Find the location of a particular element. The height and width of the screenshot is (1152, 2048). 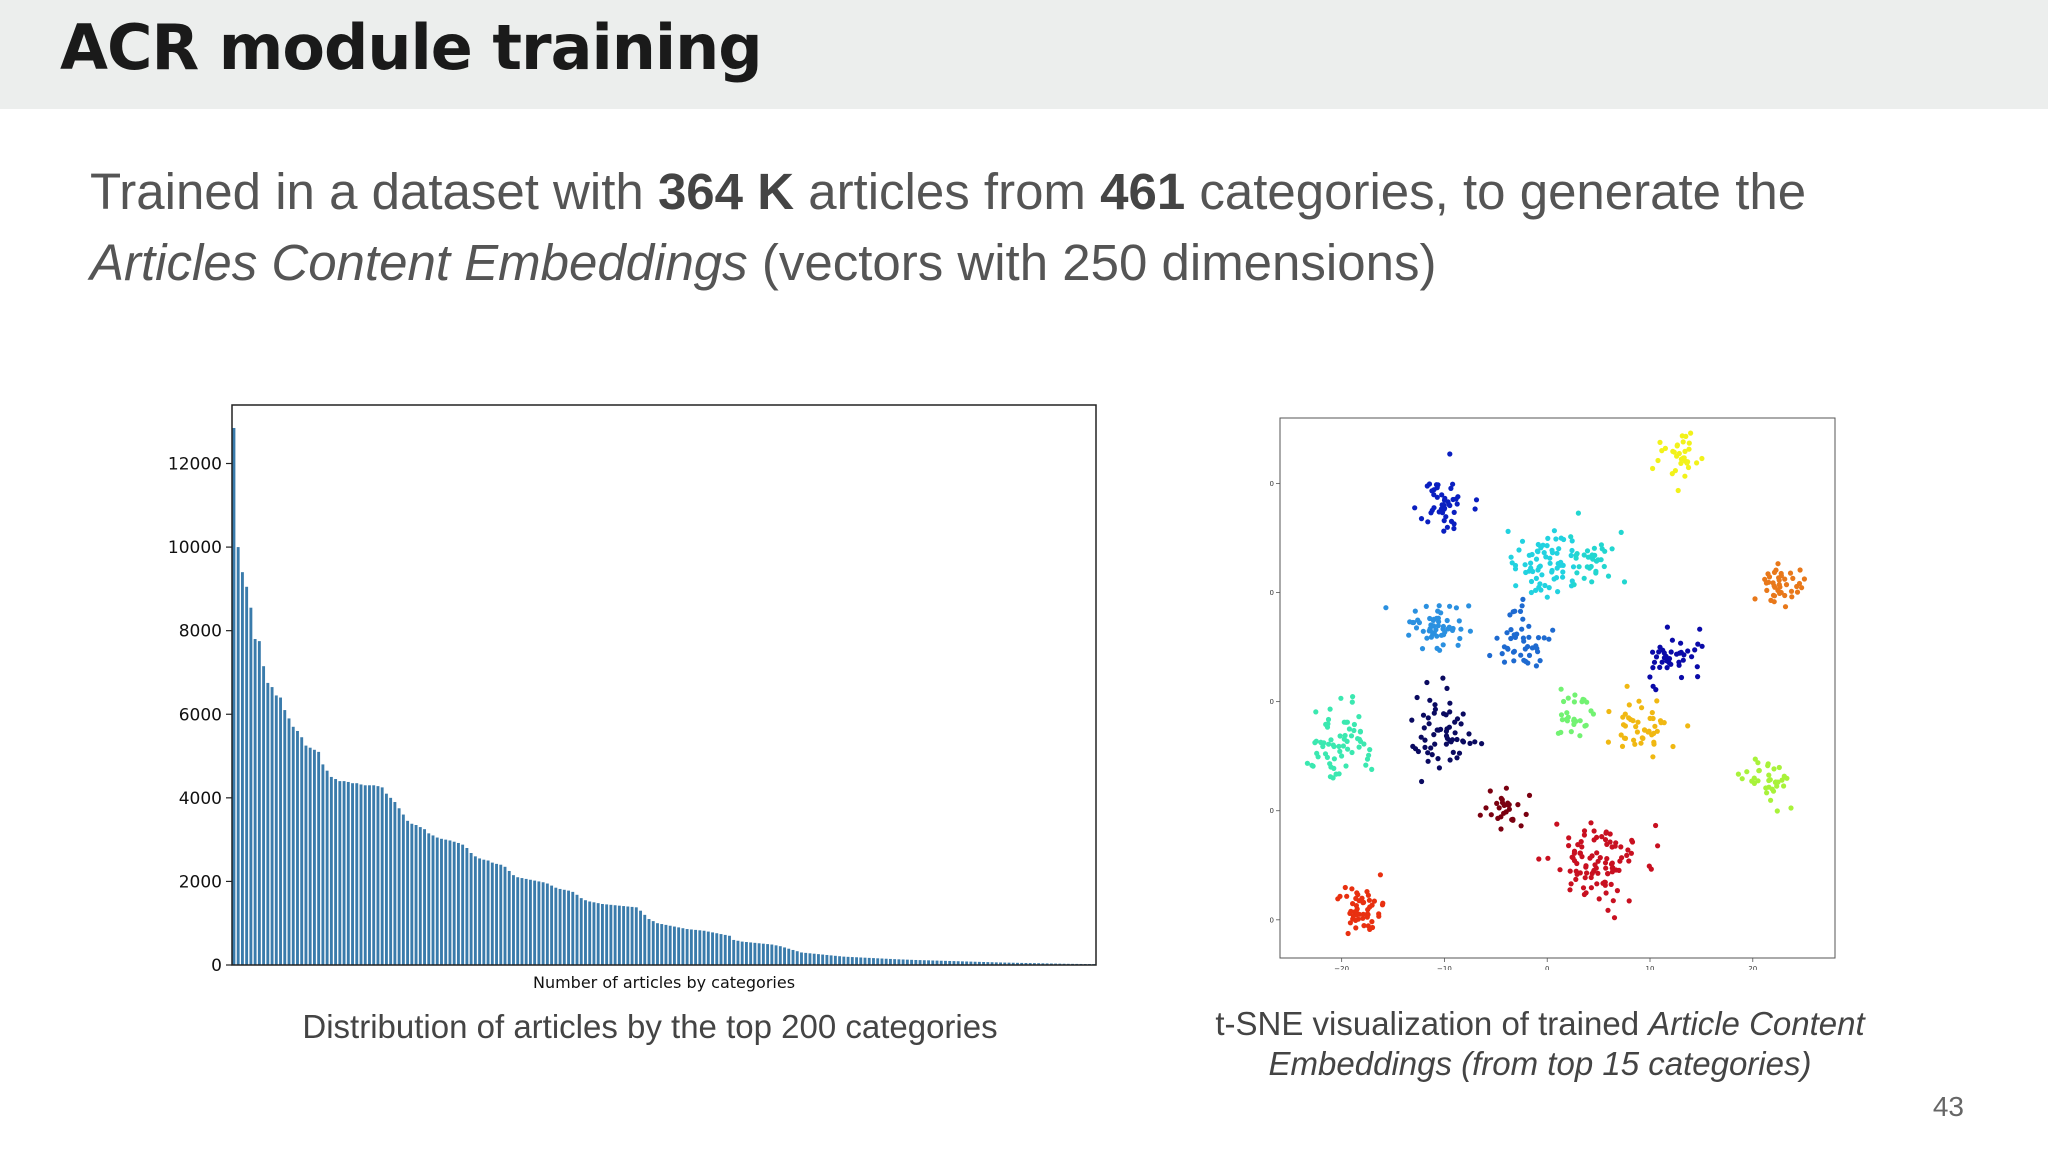

y-tick-label: 6000 is located at coordinates (200, 715).